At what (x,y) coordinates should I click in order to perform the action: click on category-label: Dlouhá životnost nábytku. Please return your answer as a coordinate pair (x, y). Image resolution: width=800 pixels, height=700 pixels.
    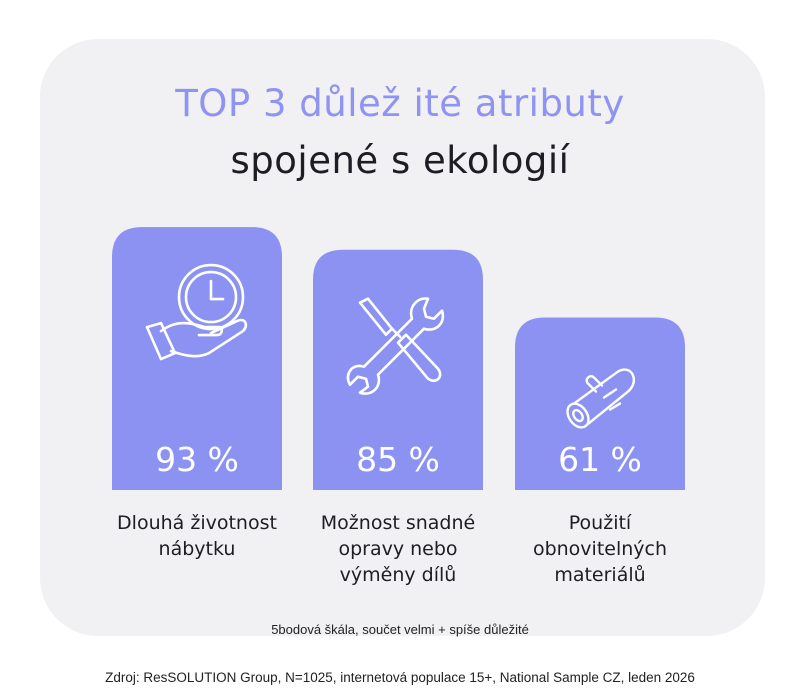
    Looking at the image, I should click on (197, 536).